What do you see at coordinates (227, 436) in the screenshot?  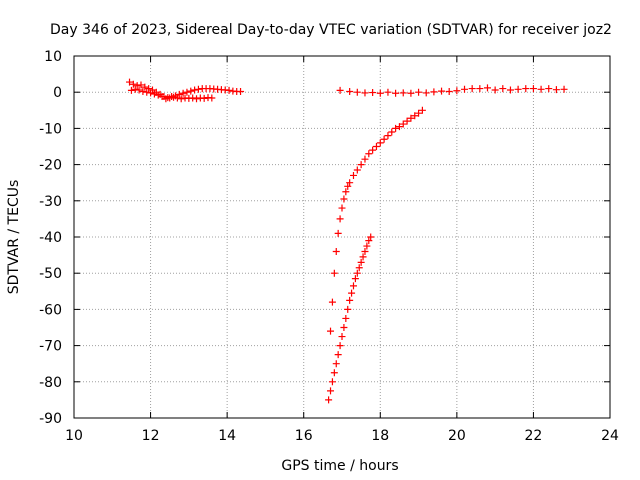 I see `x-tick-label: 14` at bounding box center [227, 436].